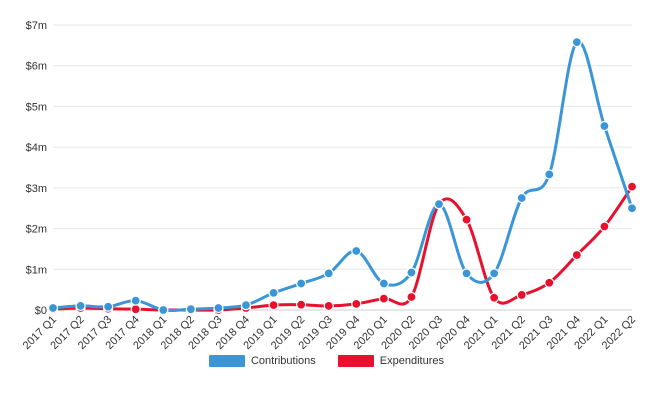 This screenshot has width=653, height=414. I want to click on y-tick-label: $4m, so click(36, 148).